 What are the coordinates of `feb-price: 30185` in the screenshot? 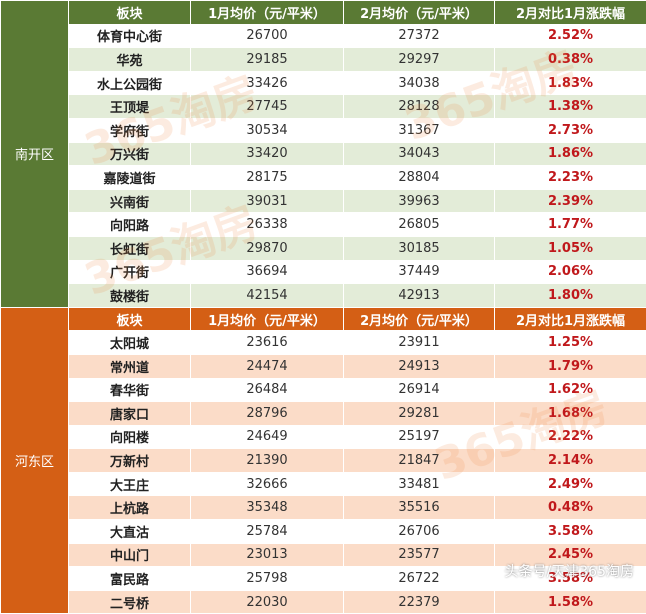 It's located at (419, 248).